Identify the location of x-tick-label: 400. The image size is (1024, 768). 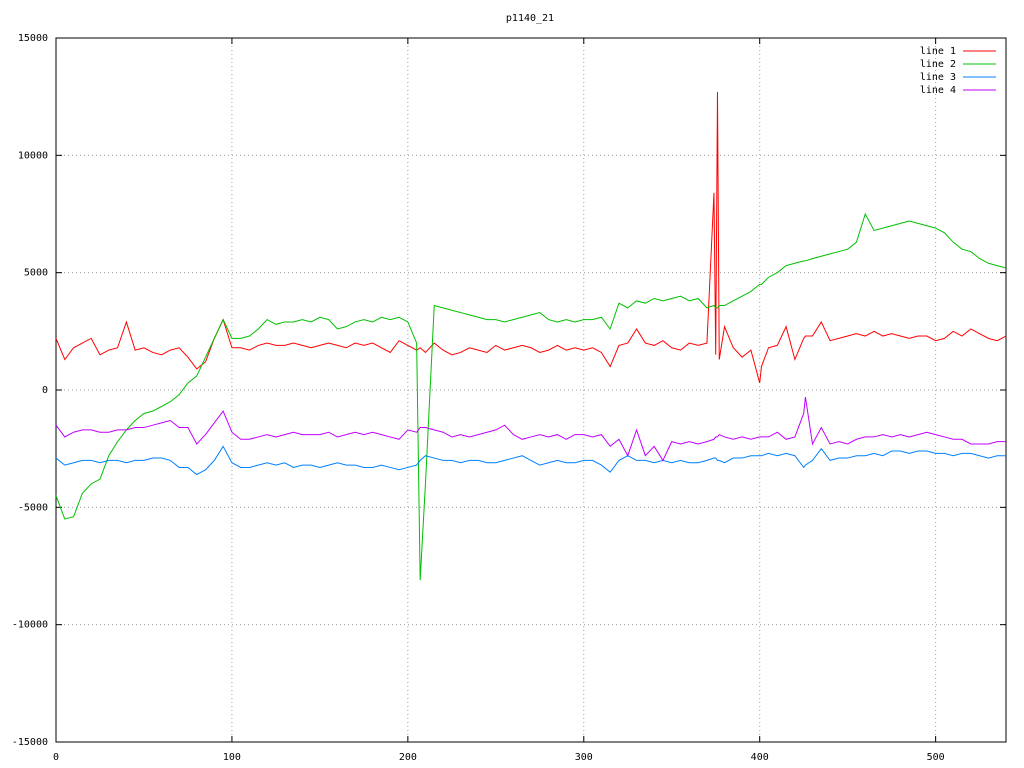
(760, 757).